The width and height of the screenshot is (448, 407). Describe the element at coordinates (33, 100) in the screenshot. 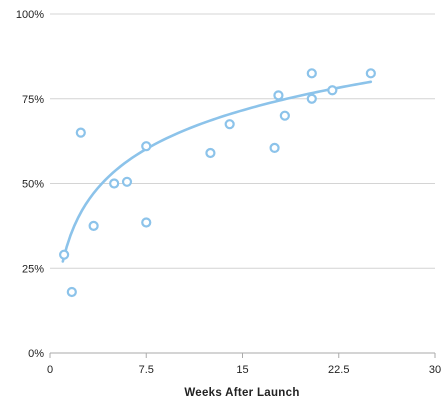

I see `y-tick-label: 75%` at that location.